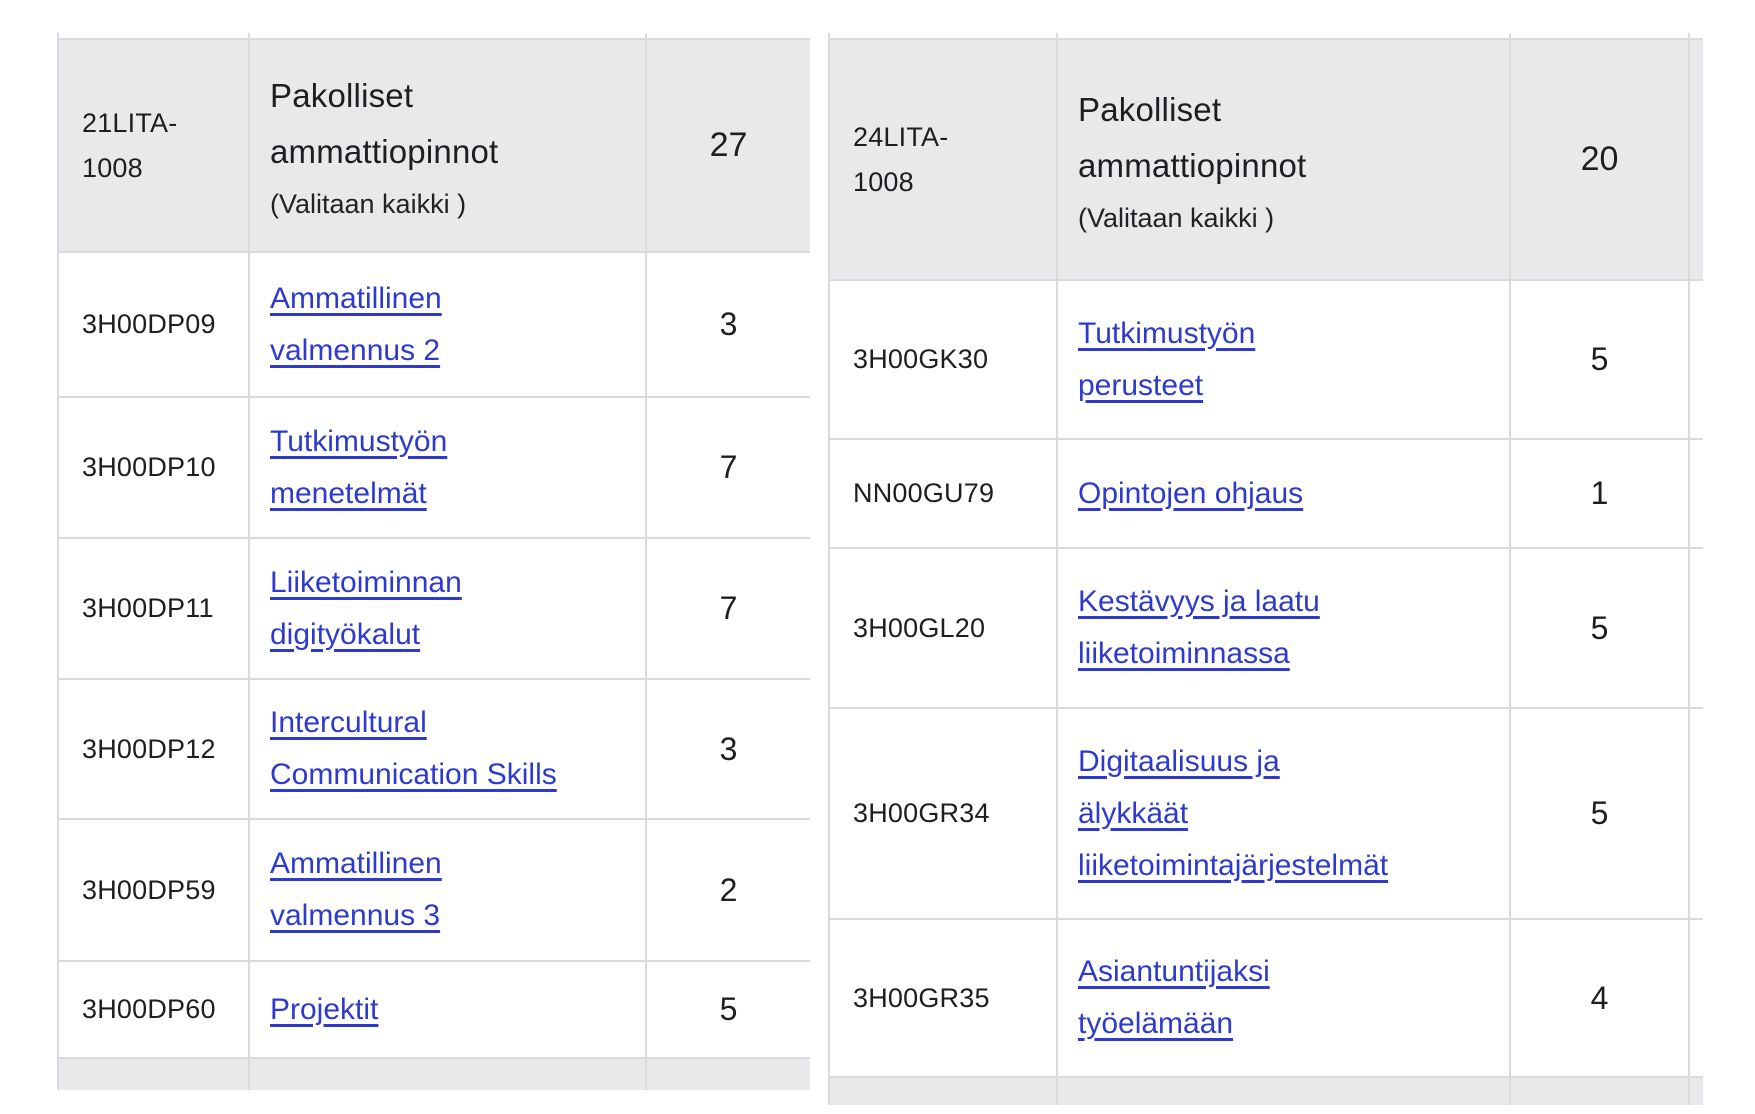 This screenshot has width=1755, height=1114. Describe the element at coordinates (356, 889) in the screenshot. I see `course-link: Ammatillinen valmennus 3` at that location.